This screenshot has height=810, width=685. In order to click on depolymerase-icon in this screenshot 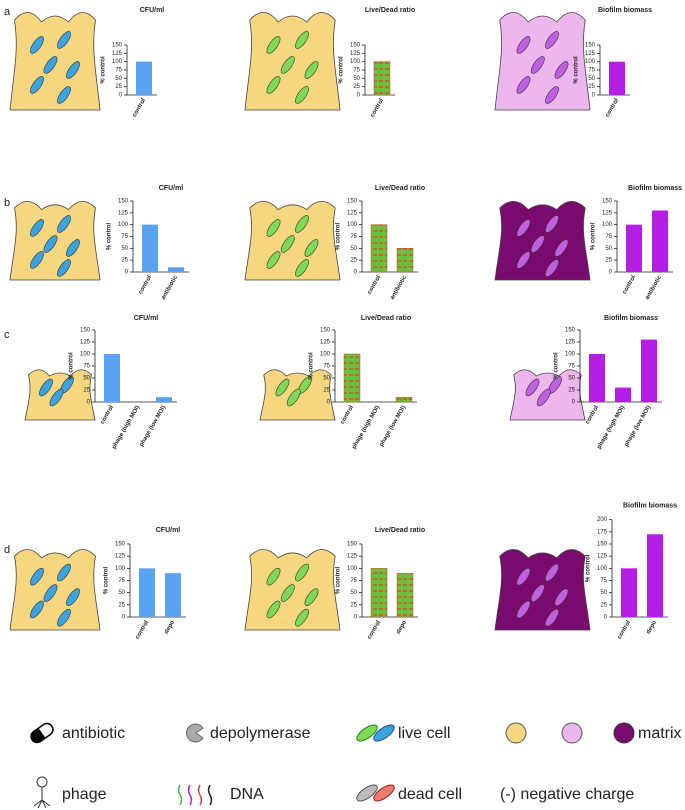, I will do `click(195, 733)`.